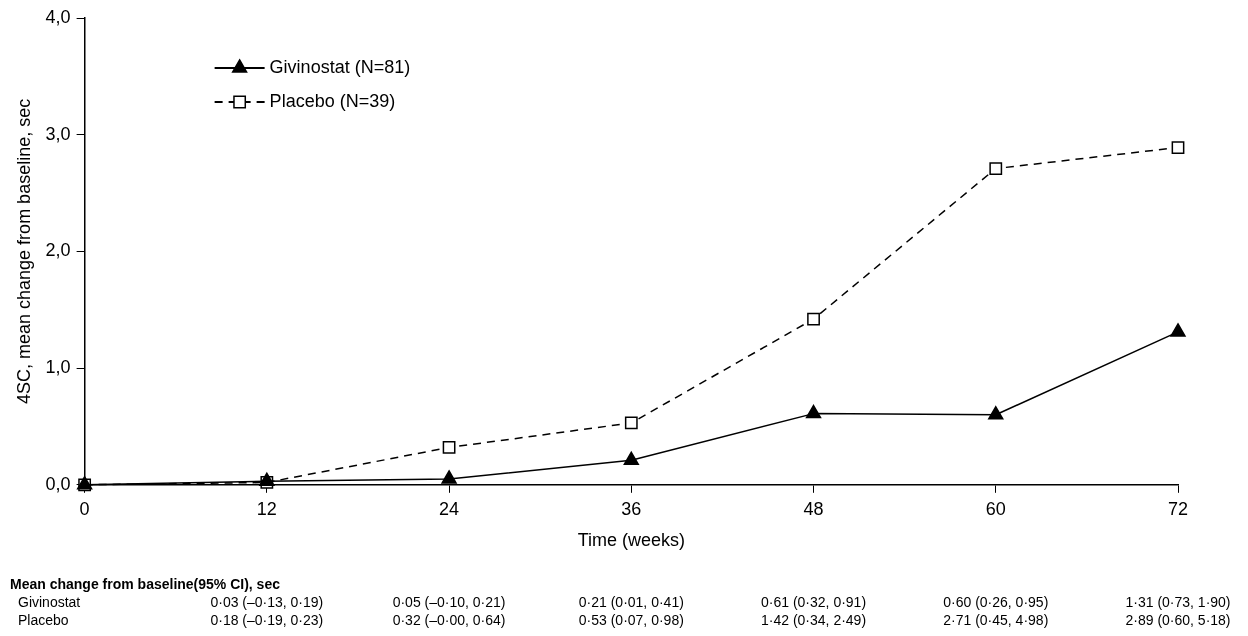 The height and width of the screenshot is (636, 1248). Describe the element at coordinates (267, 601) in the screenshot. I see `text: 0·03 (–0·13, 0·19)` at that location.